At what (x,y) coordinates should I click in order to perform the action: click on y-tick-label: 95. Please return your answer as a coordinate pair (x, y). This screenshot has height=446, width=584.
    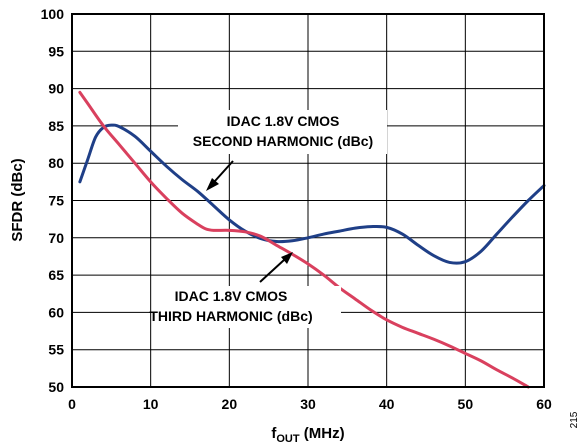
    Looking at the image, I should click on (56, 51).